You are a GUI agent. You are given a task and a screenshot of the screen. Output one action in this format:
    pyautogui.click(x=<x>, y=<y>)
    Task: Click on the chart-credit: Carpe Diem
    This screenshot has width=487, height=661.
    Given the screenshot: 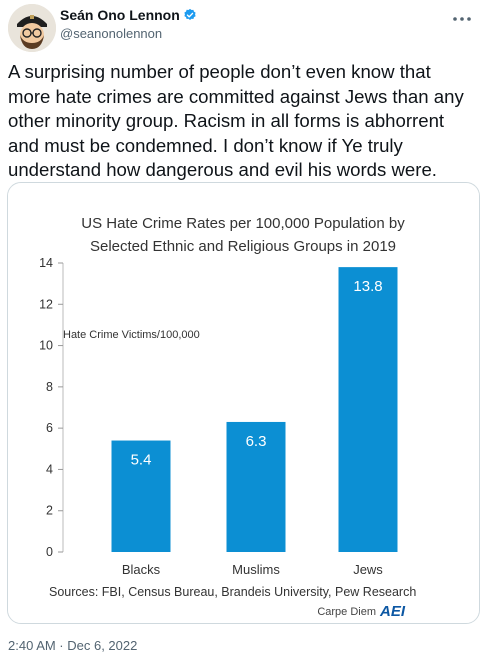 What is the action you would take?
    pyautogui.click(x=346, y=612)
    